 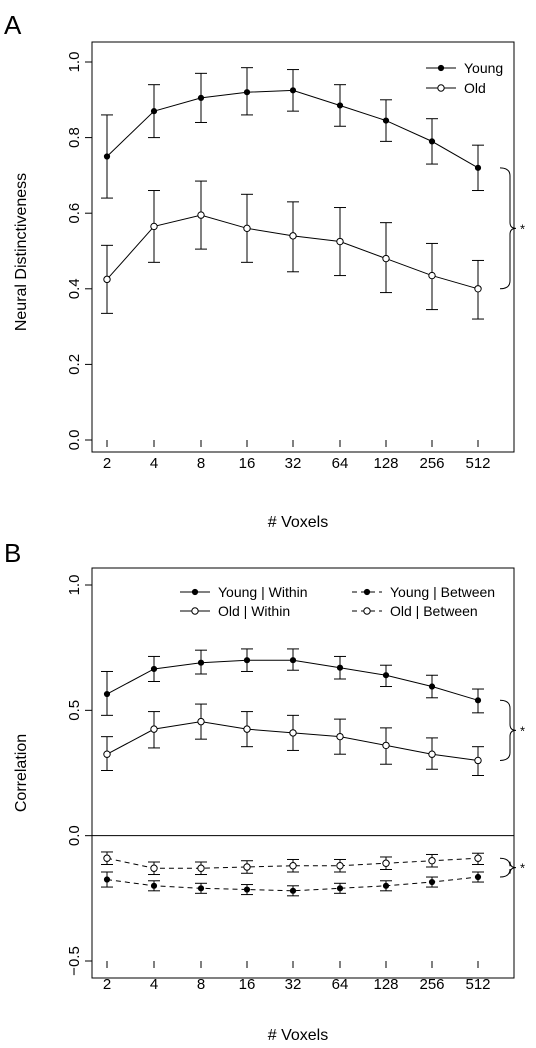 What do you see at coordinates (263, 592) in the screenshot?
I see `legend-label: Young | Within` at bounding box center [263, 592].